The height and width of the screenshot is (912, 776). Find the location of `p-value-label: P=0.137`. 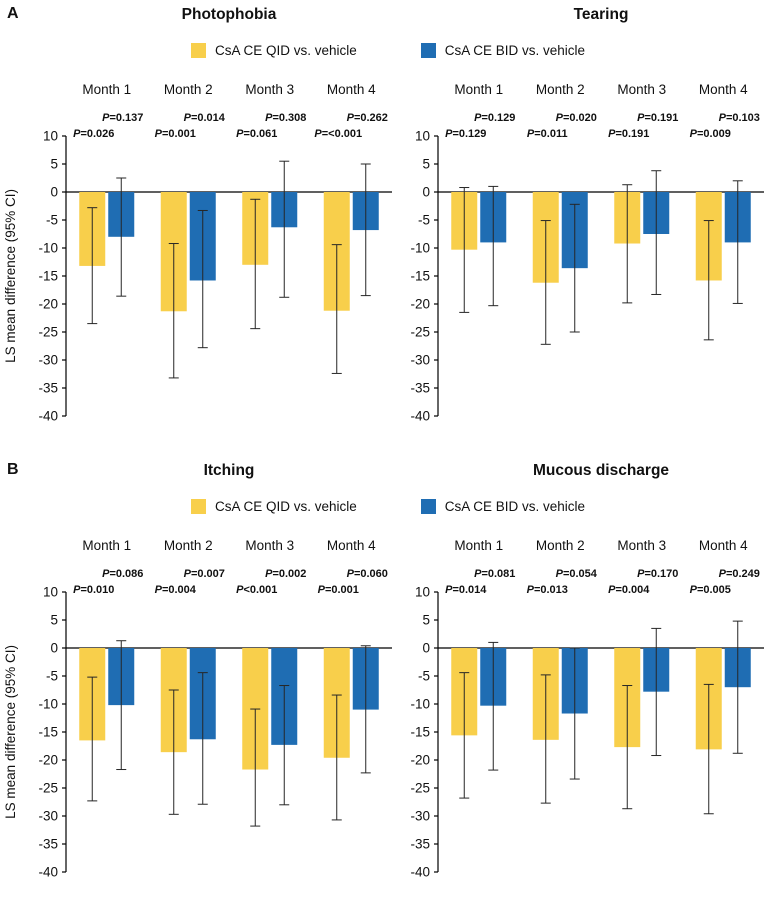

p-value-label: P=0.137 is located at coordinates (122, 118).